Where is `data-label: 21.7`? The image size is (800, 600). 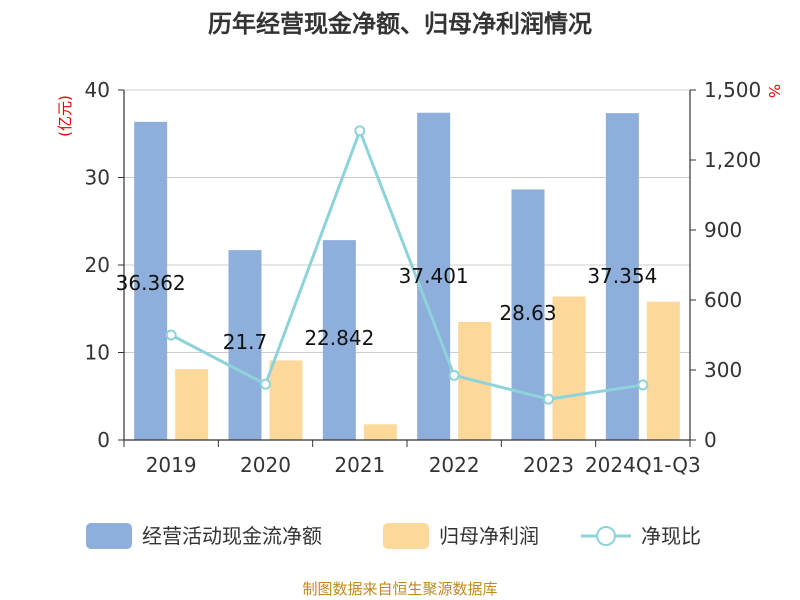
data-label: 21.7 is located at coordinates (245, 342).